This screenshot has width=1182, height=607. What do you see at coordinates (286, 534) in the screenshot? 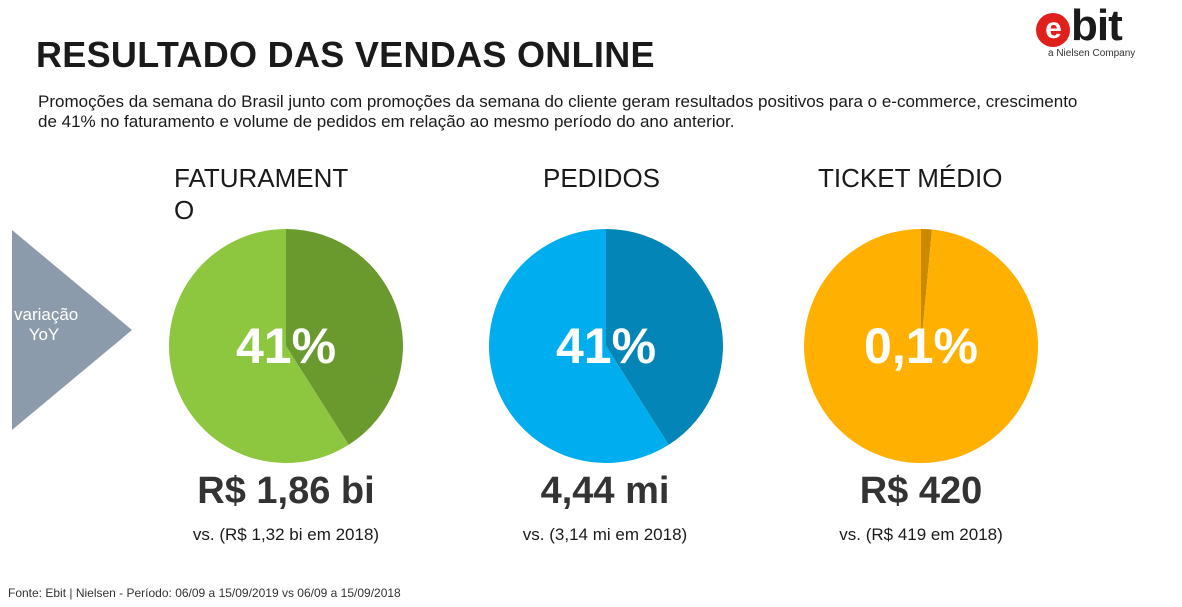
I see `metric-comparison-faturamento: vs. (R$ 1,32 bi em 2018)` at bounding box center [286, 534].